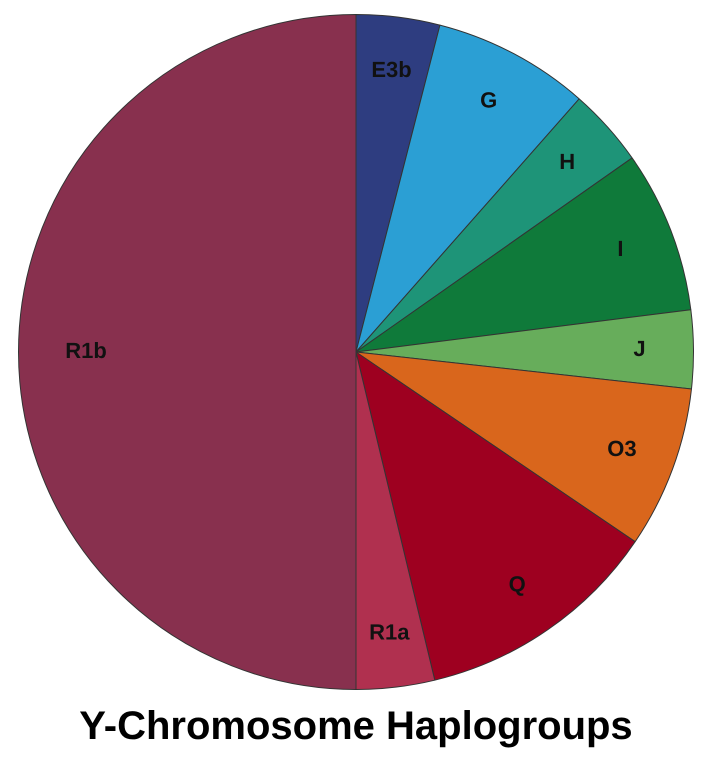 The image size is (712, 774). Describe the element at coordinates (567, 161) in the screenshot. I see `slice-label: H` at that location.